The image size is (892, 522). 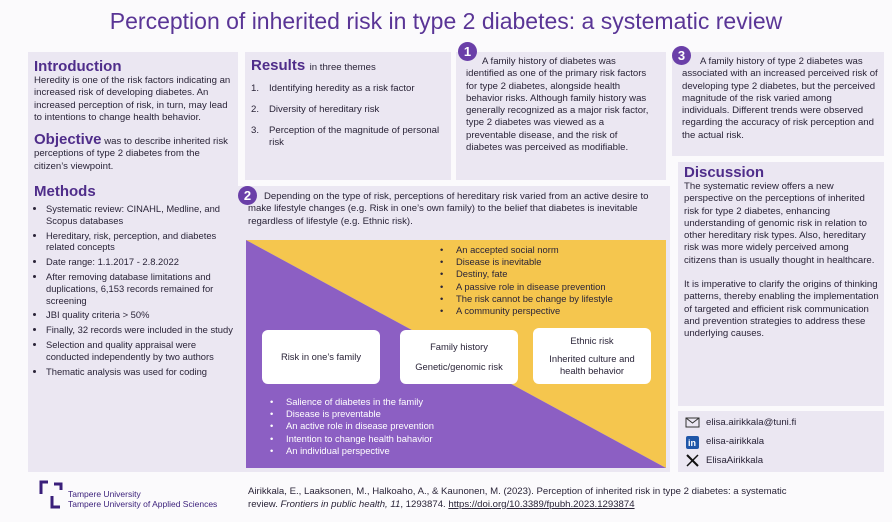 What do you see at coordinates (104, 494) in the screenshot?
I see `logo-line: Tampere University` at bounding box center [104, 494].